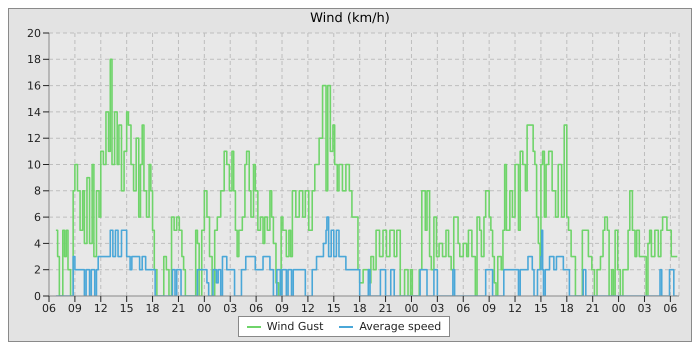 The width and height of the screenshot is (700, 350). Describe the element at coordinates (34, 33) in the screenshot. I see `y-tick-label: 20` at that location.